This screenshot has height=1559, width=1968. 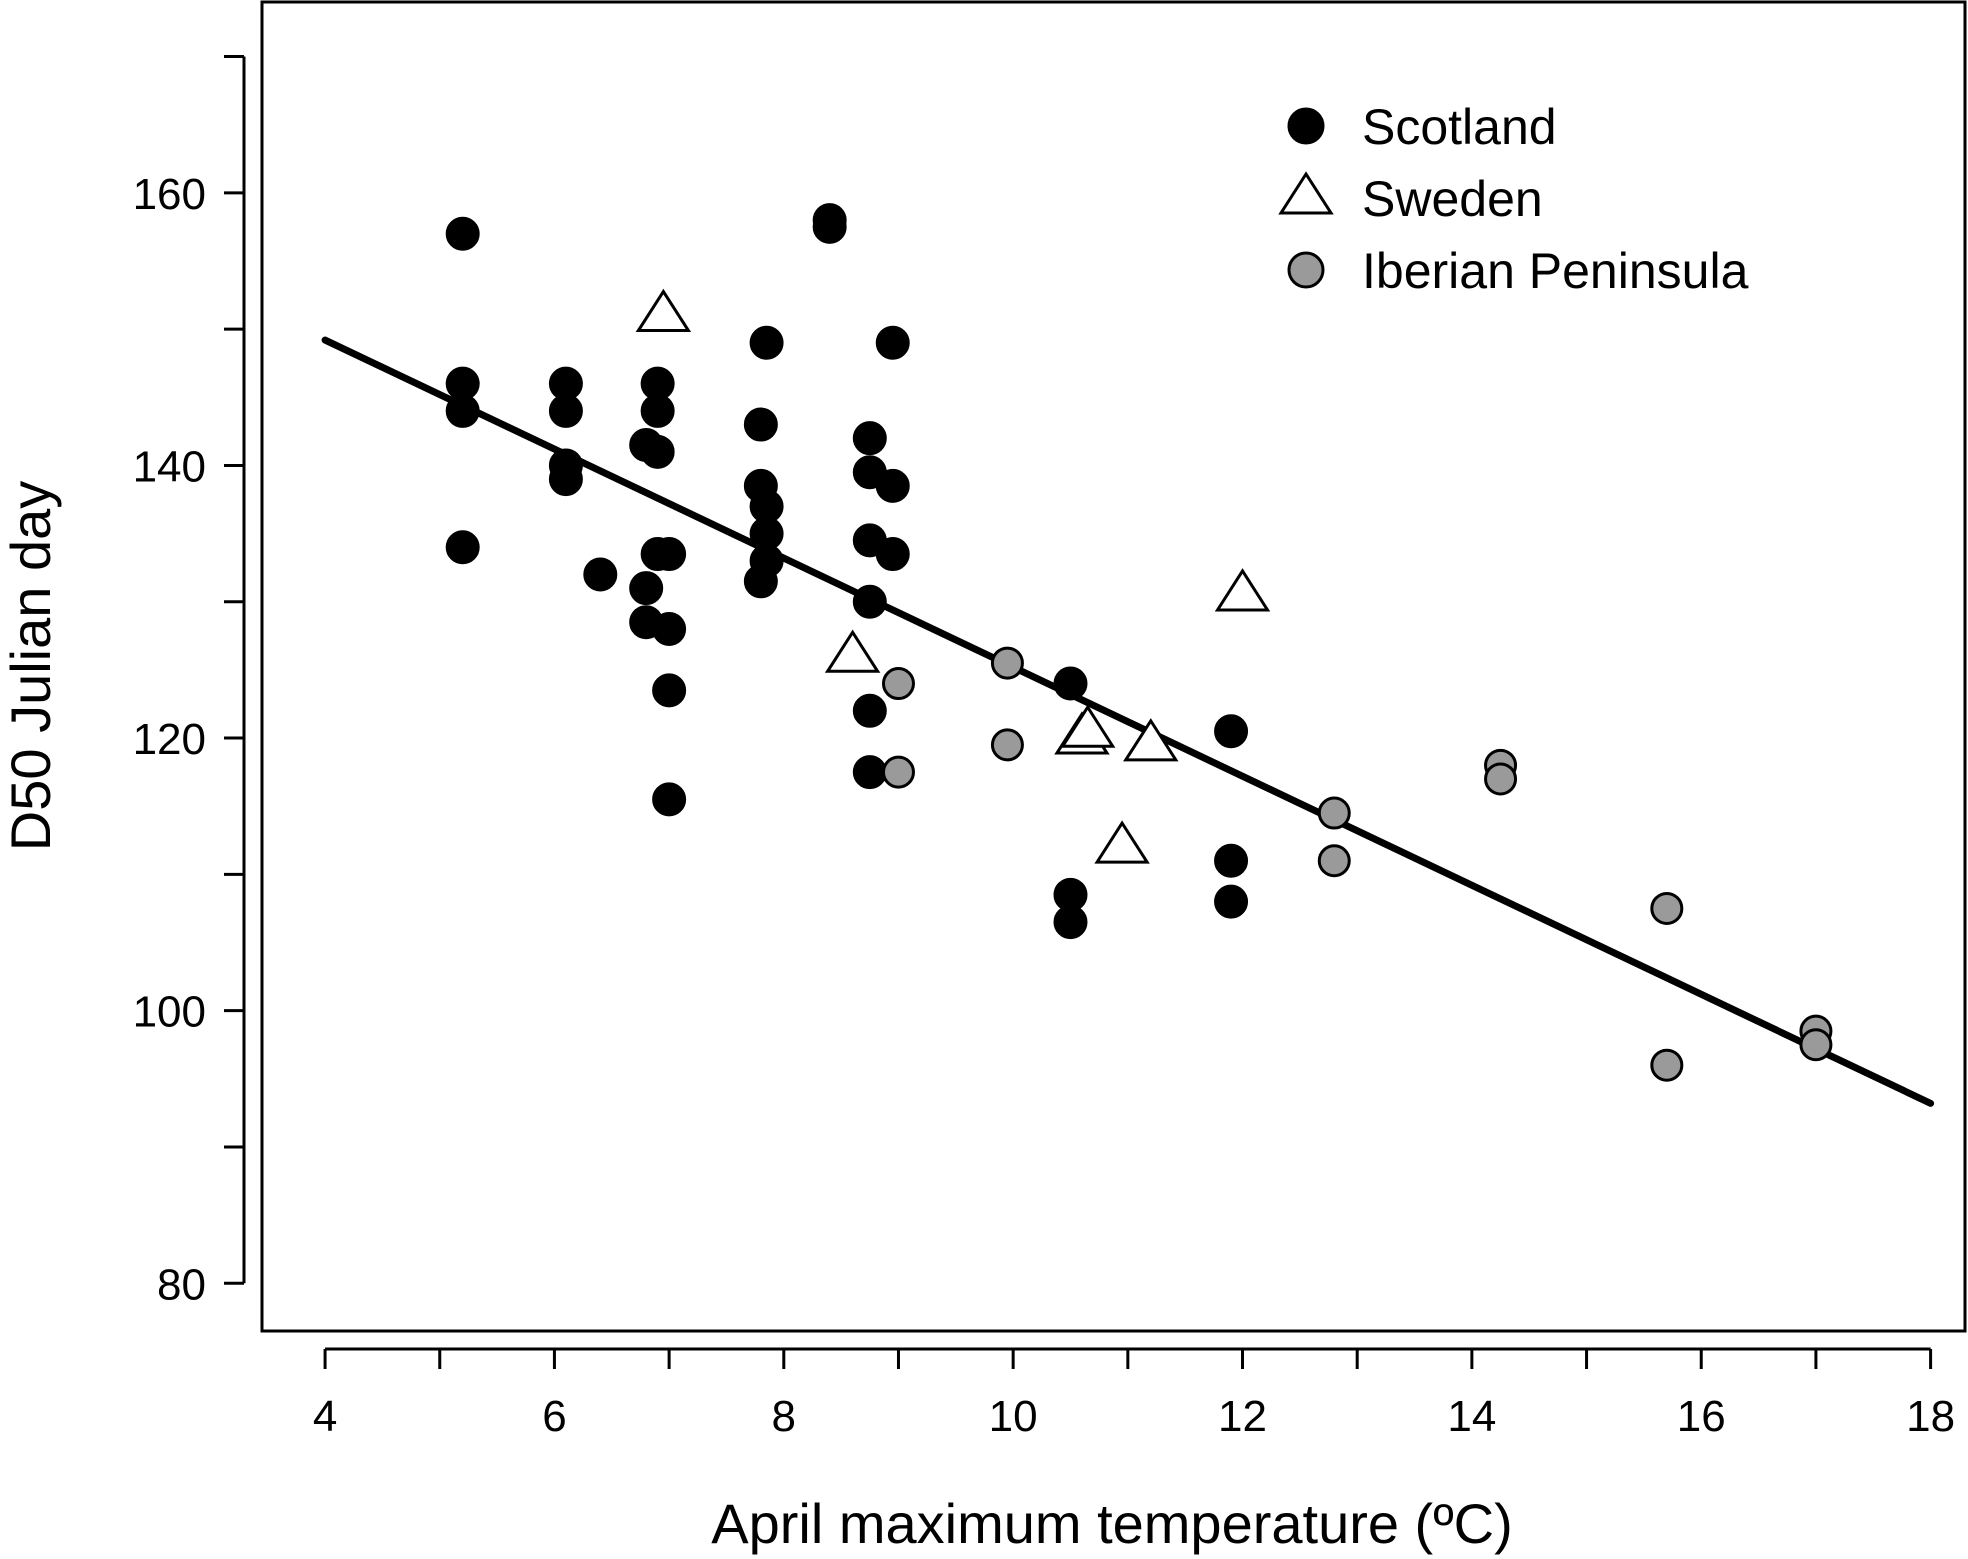 What do you see at coordinates (1306, 270) in the screenshot?
I see `legend-marker-iberian` at bounding box center [1306, 270].